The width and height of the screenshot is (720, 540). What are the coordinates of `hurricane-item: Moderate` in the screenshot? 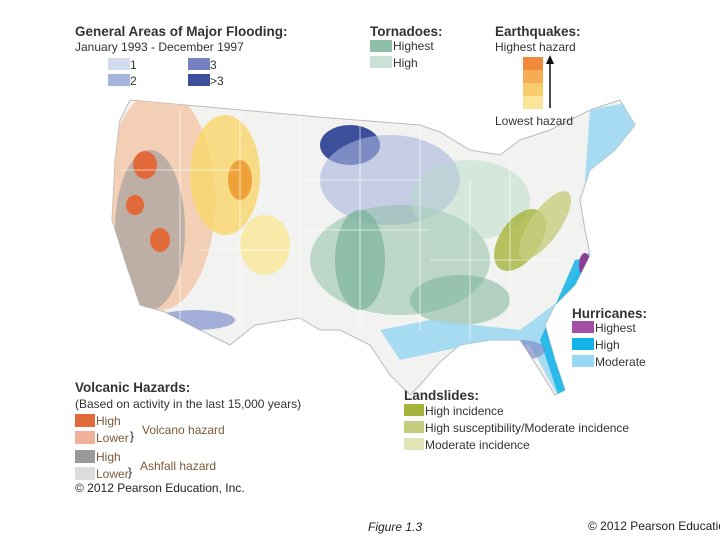 It's located at (620, 362).